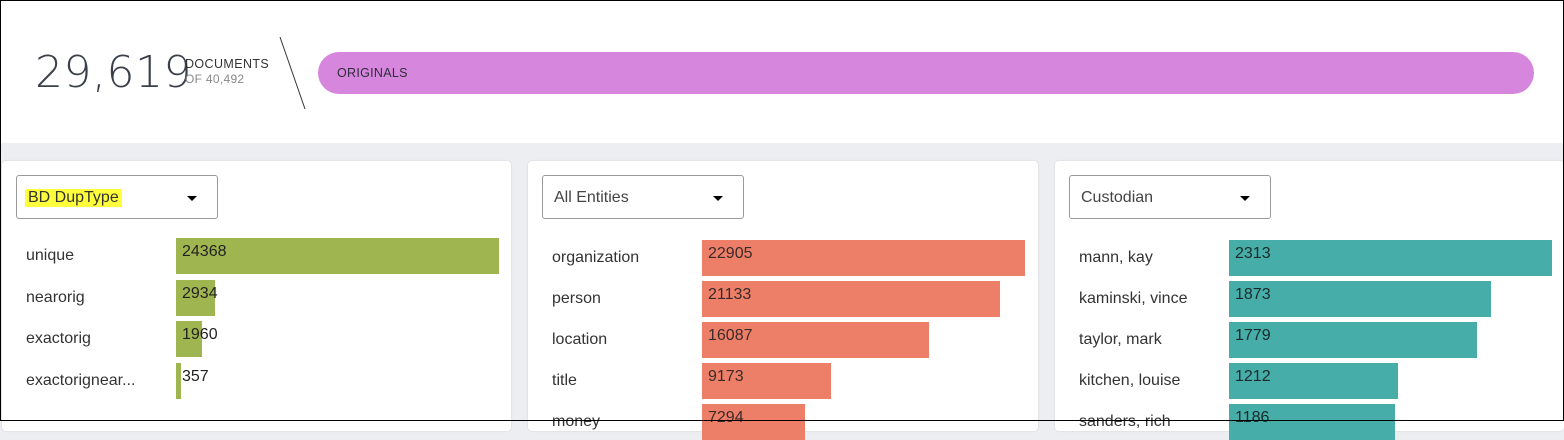  Describe the element at coordinates (1252, 417) in the screenshot. I see `facet-bar-value: 1186` at that location.